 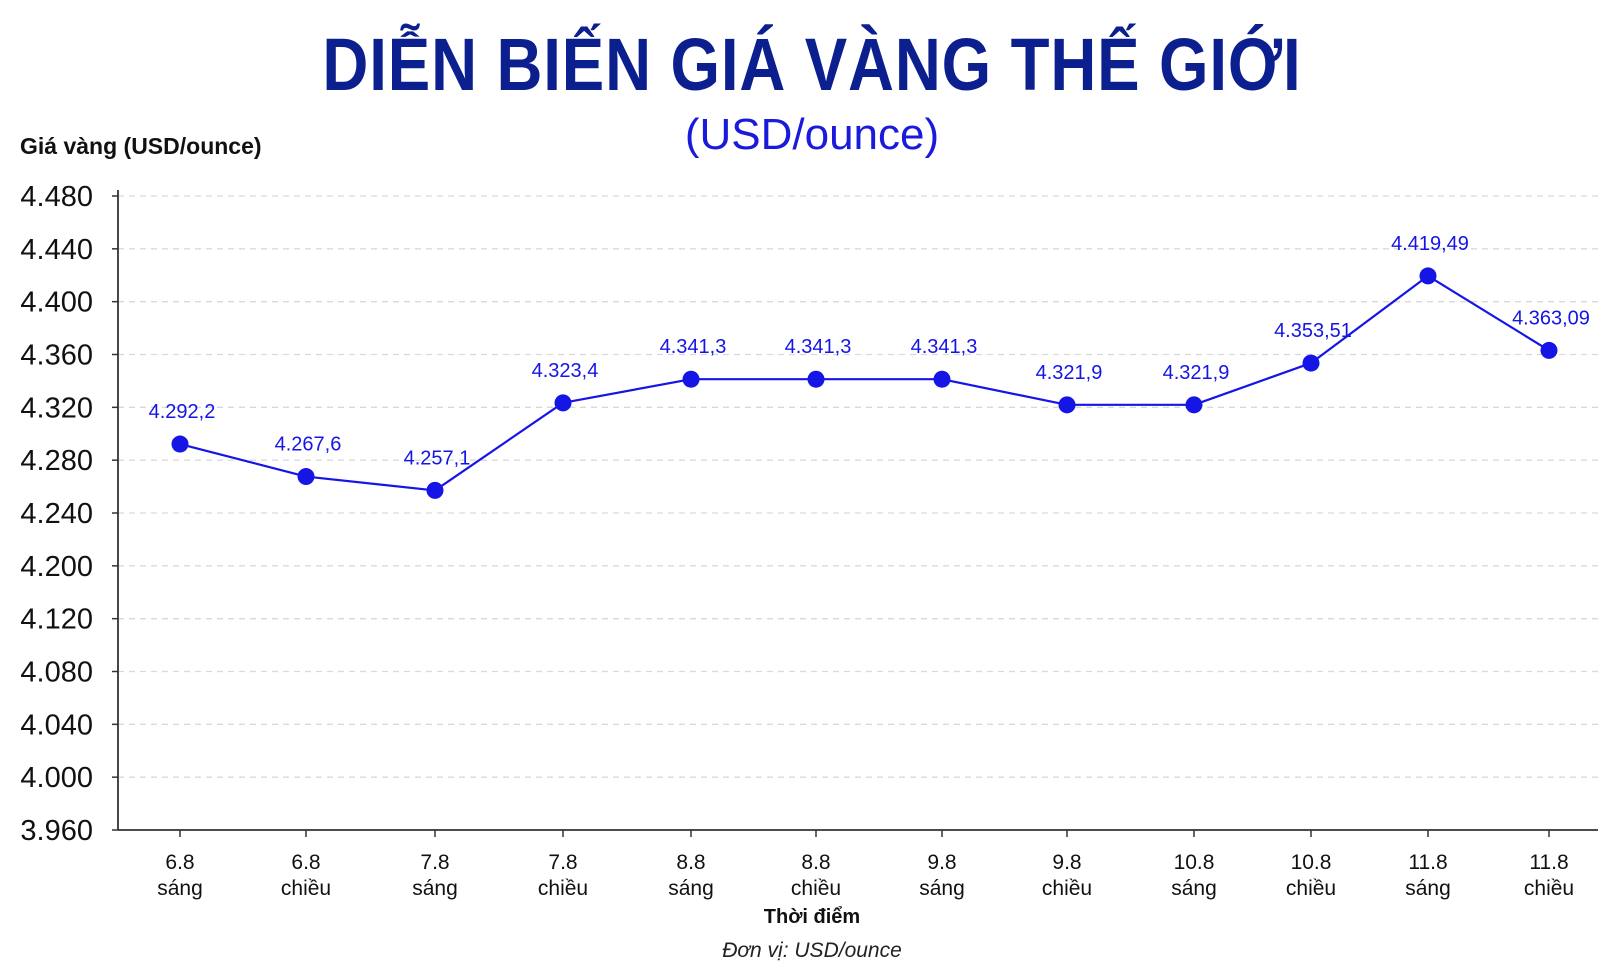 I want to click on data-label: 4.363,09, so click(x=1551, y=318).